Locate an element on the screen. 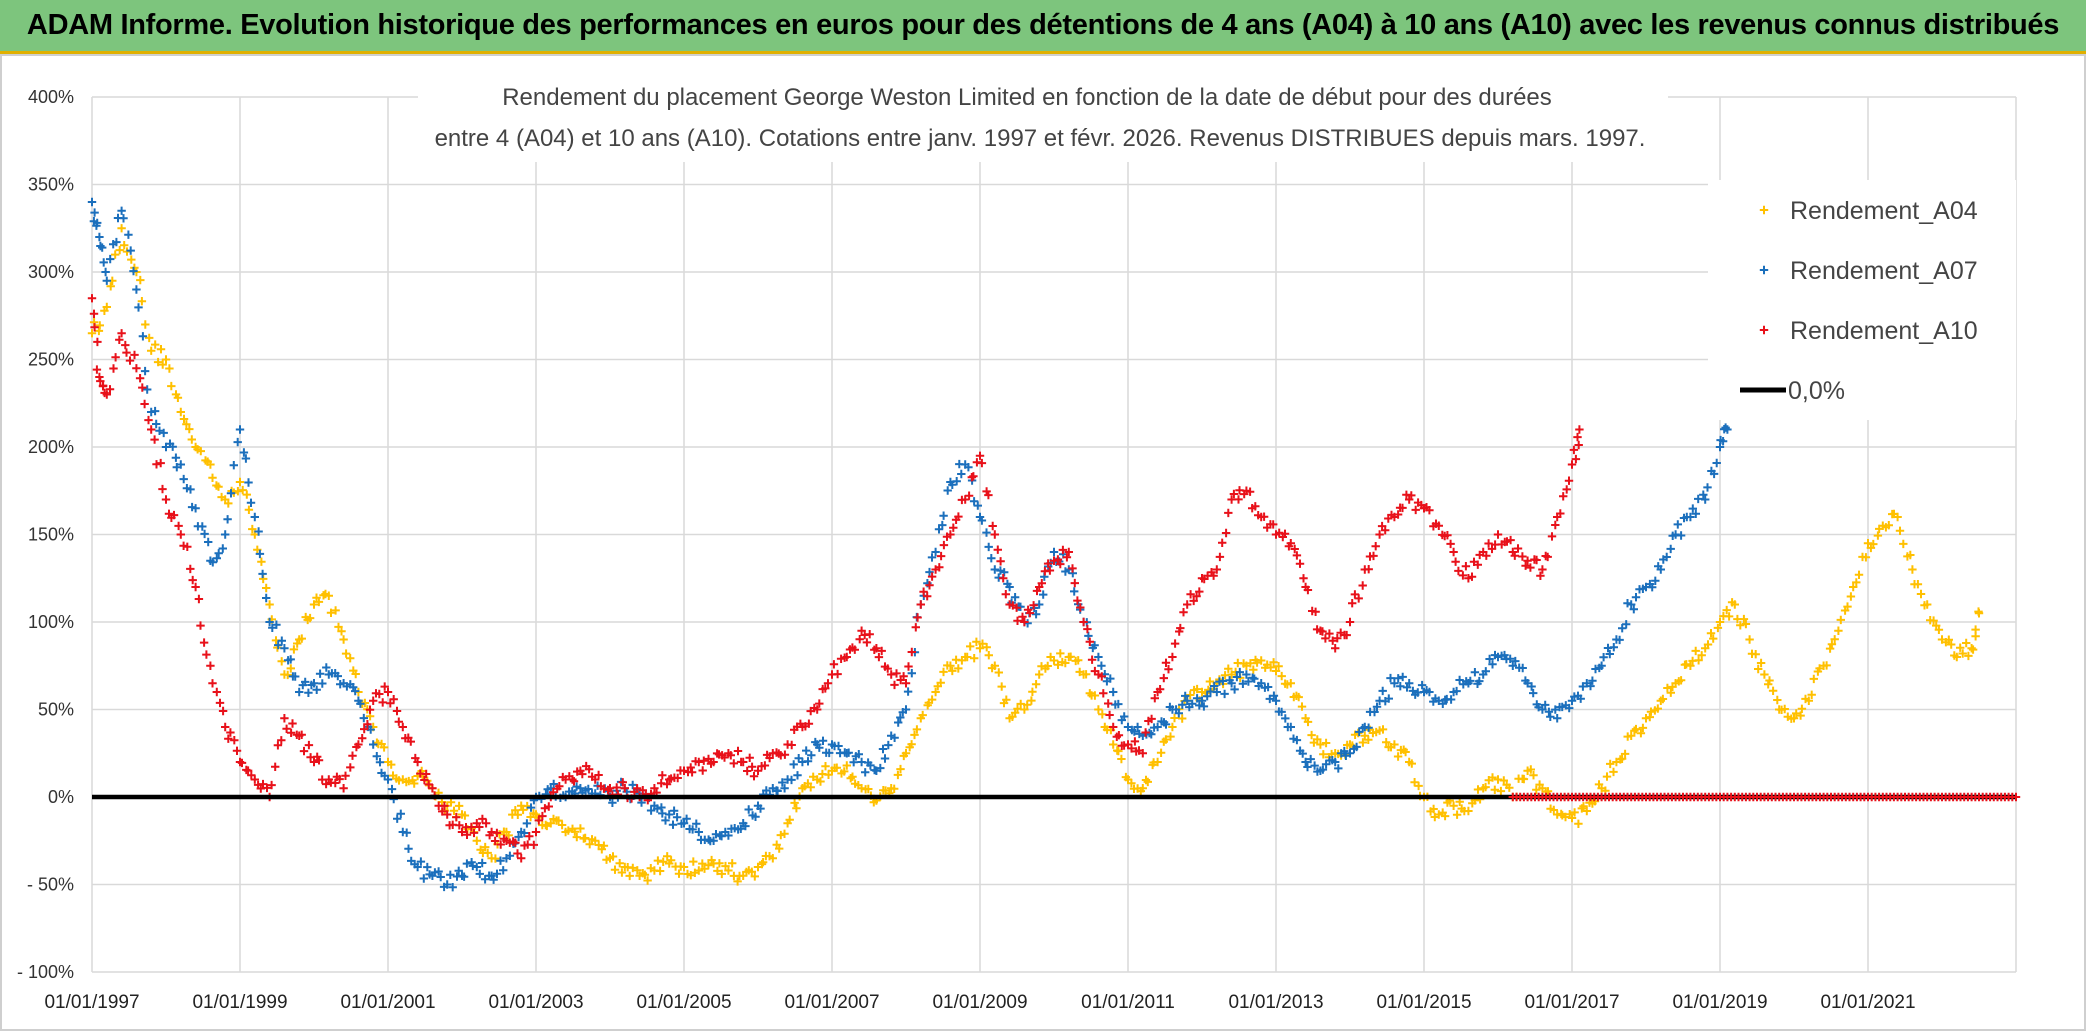 The height and width of the screenshot is (1031, 2086). legend-label: Rendement_A07 is located at coordinates (1884, 271).